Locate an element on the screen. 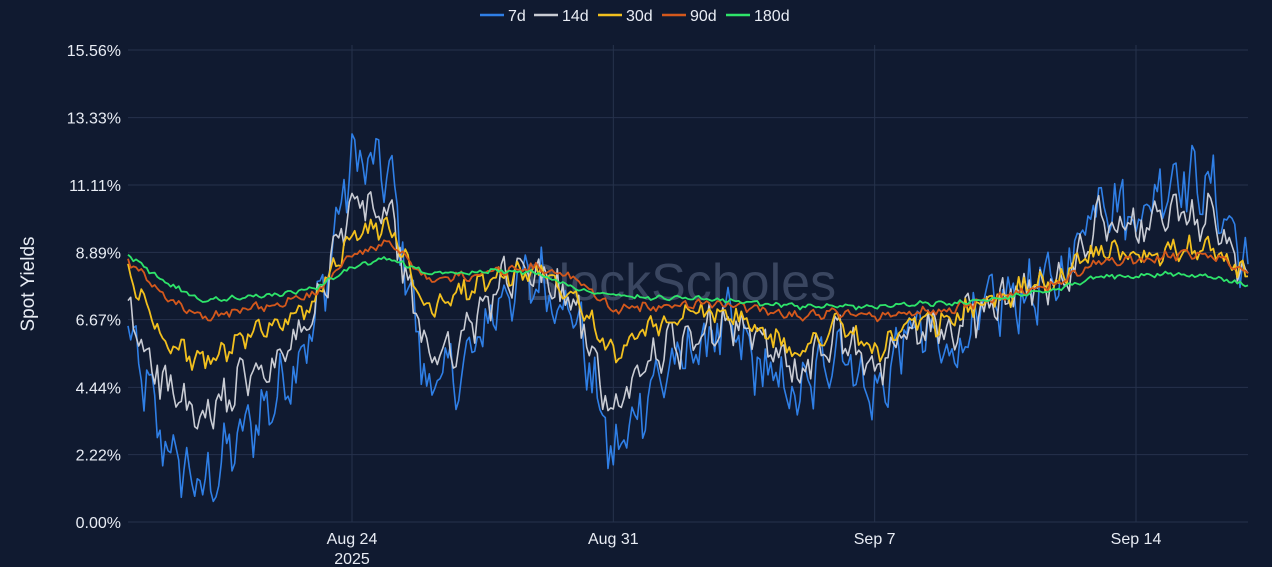 The image size is (1272, 567). x-tick-label: Sep 7 is located at coordinates (875, 539).